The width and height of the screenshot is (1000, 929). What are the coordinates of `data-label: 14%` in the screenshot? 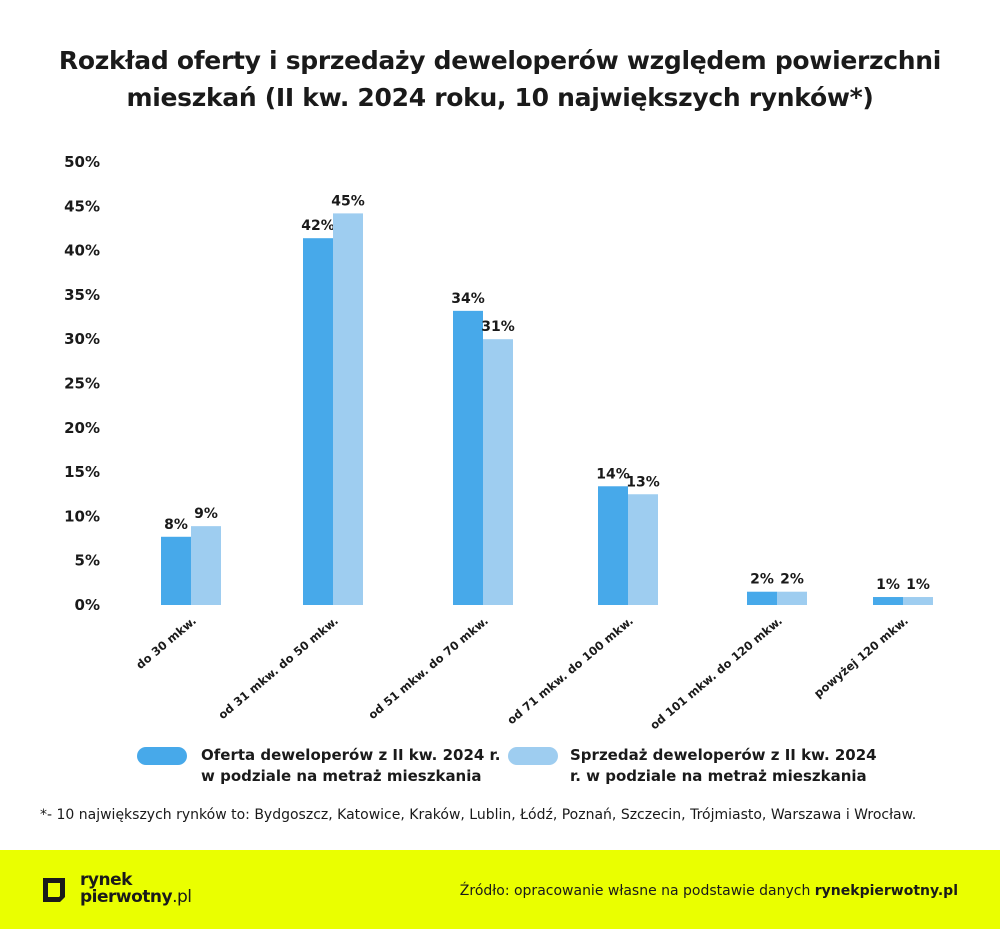 It's located at (613, 474).